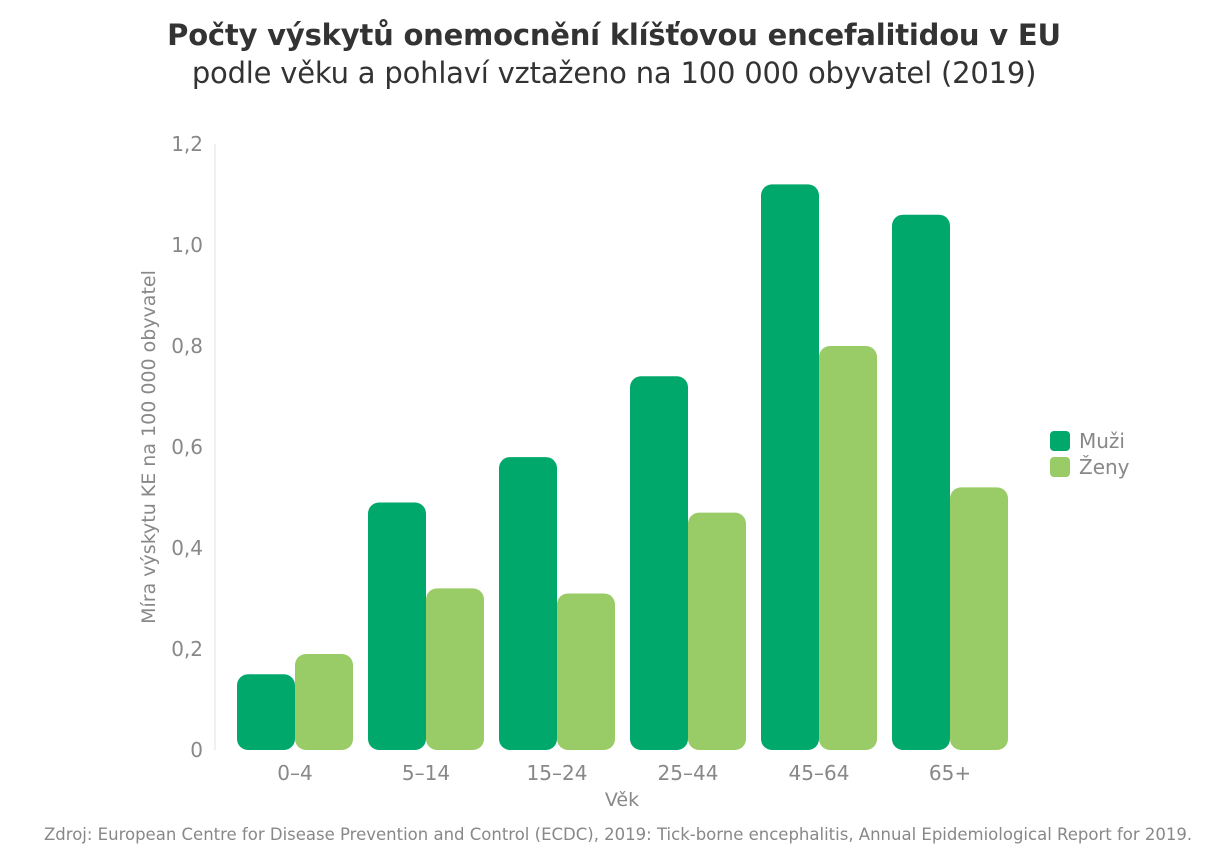 The image size is (1228, 856). Describe the element at coordinates (624, 773) in the screenshot. I see `x-axis-ticks: 0–4 5–14 15–24 25–44 45–64 65+` at that location.